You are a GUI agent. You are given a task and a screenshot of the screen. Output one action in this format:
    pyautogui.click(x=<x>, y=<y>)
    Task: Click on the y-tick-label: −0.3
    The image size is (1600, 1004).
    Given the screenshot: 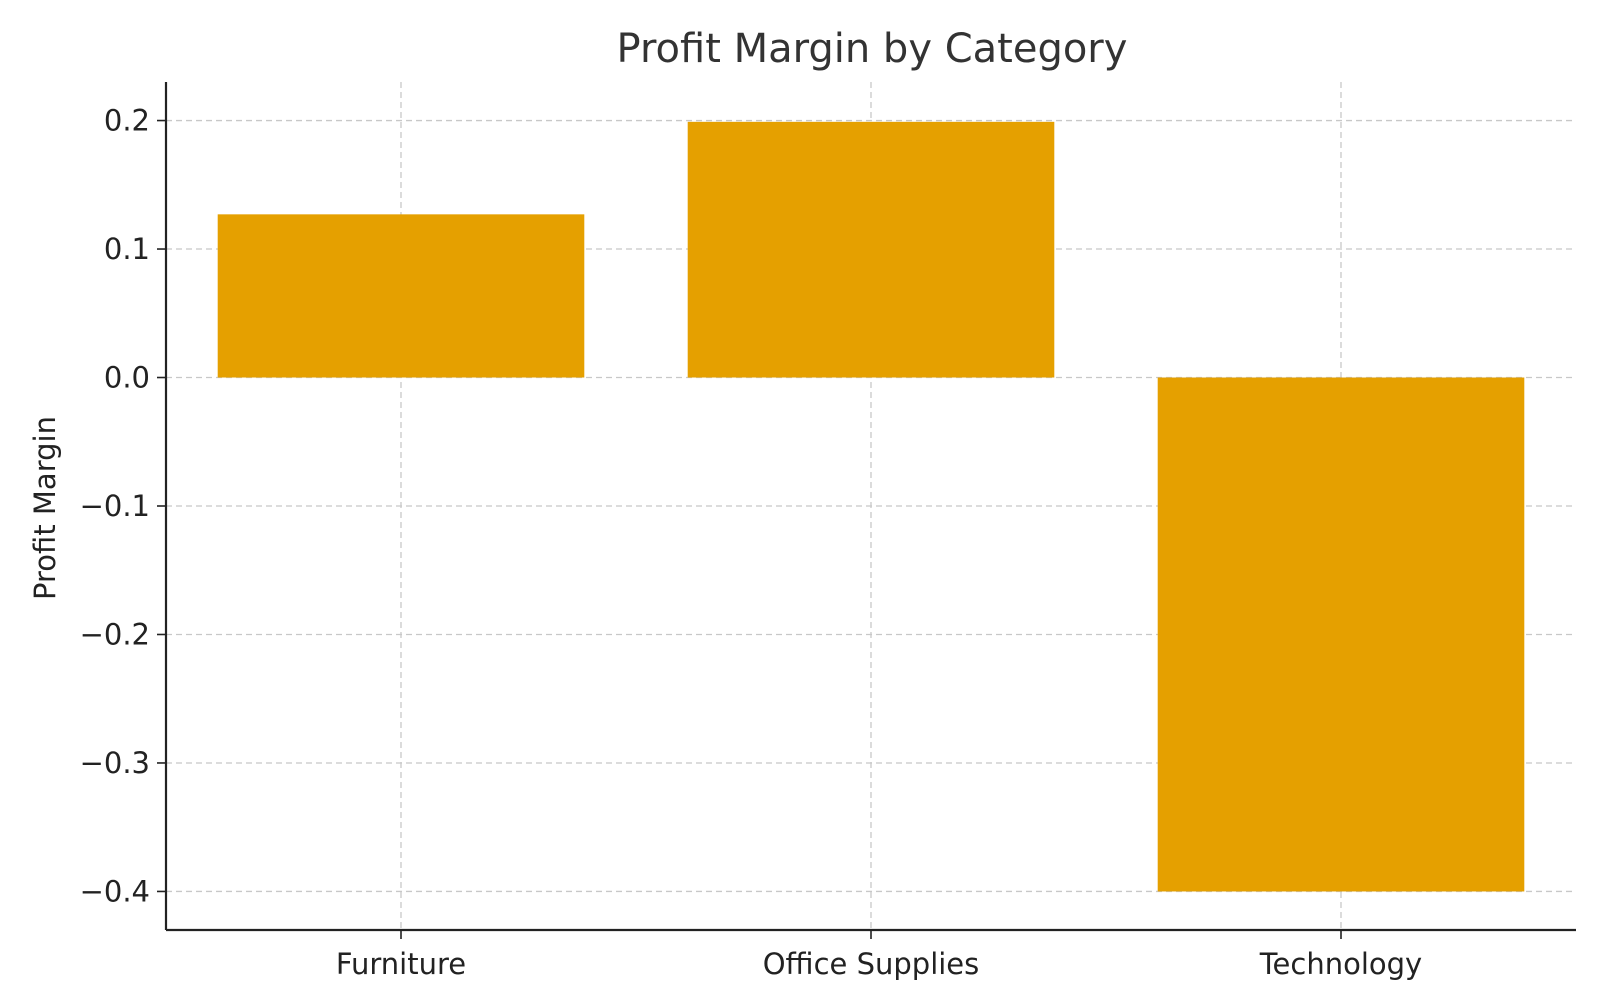 What is the action you would take?
    pyautogui.click(x=115, y=763)
    